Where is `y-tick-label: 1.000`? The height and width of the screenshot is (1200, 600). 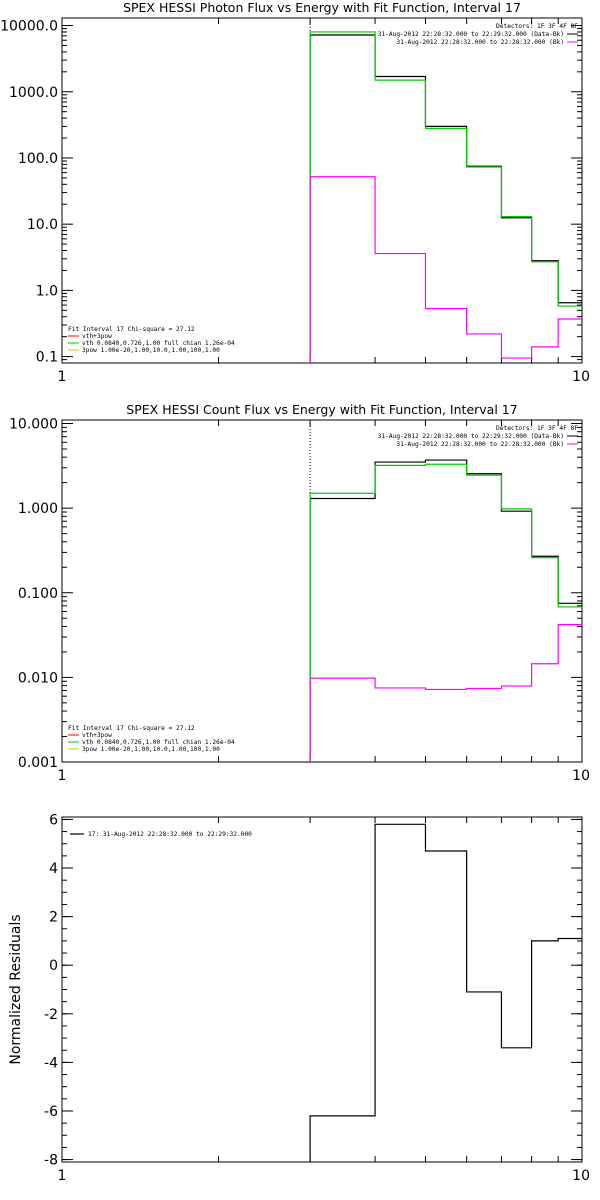
y-tick-label: 1.000 is located at coordinates (38, 509).